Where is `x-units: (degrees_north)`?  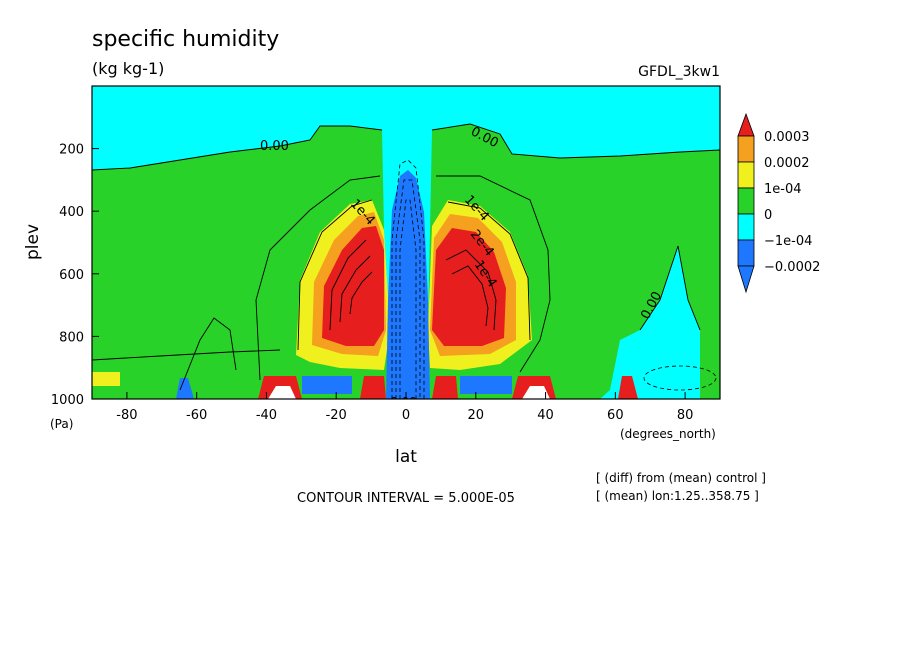
x-units: (degrees_north) is located at coordinates (668, 434).